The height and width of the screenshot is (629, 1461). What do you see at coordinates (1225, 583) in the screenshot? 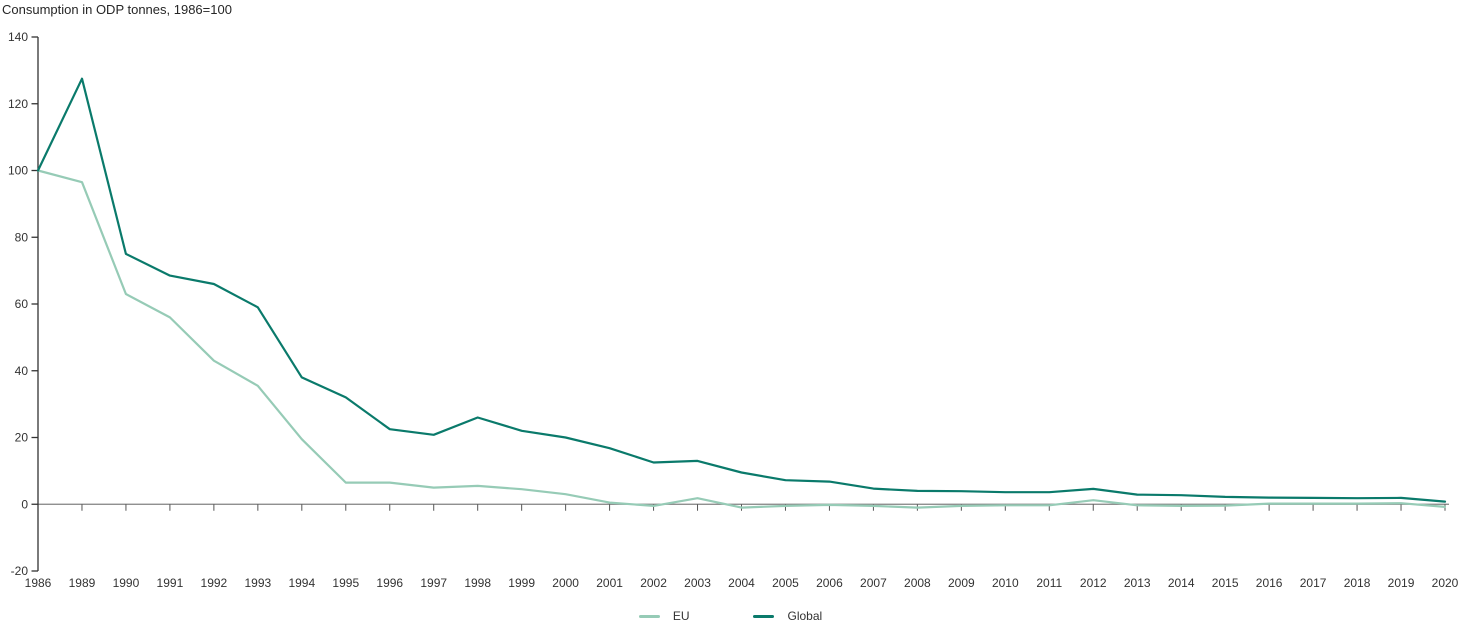
I see `x-tick-label: 2015` at bounding box center [1225, 583].